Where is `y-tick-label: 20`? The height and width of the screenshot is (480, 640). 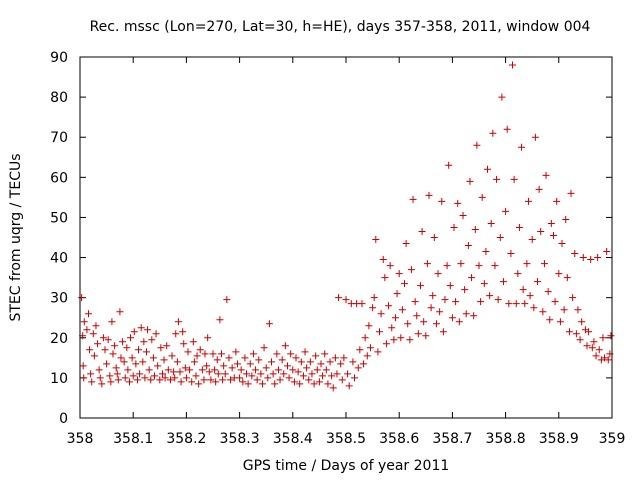
y-tick-label: 20 is located at coordinates (59, 339).